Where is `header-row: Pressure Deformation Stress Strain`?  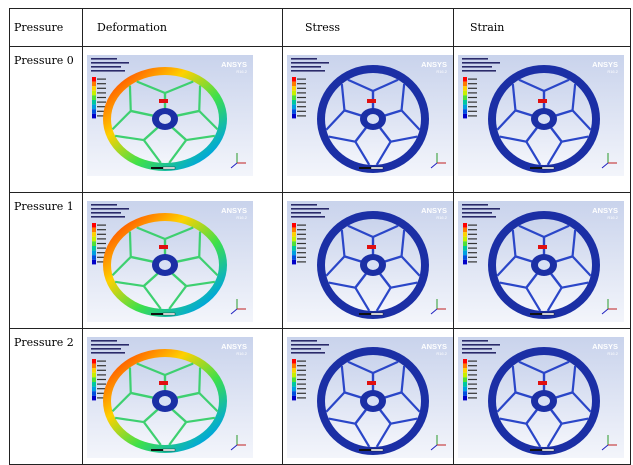
header-row: Pressure Deformation Stress Strain is located at coordinates (320, 27).